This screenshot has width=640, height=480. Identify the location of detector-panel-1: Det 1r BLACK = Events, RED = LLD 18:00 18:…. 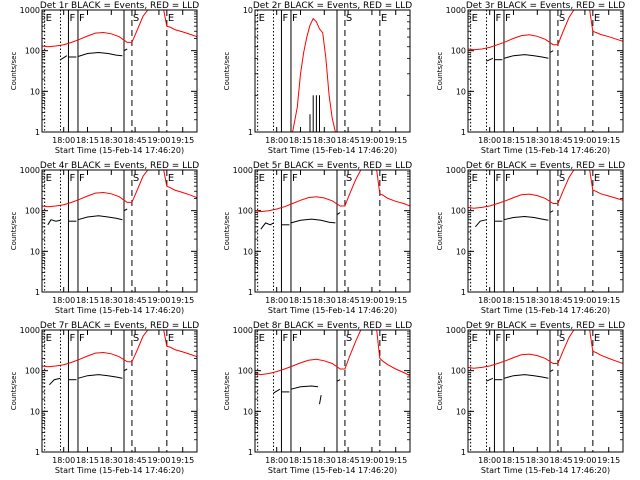
(104, 78).